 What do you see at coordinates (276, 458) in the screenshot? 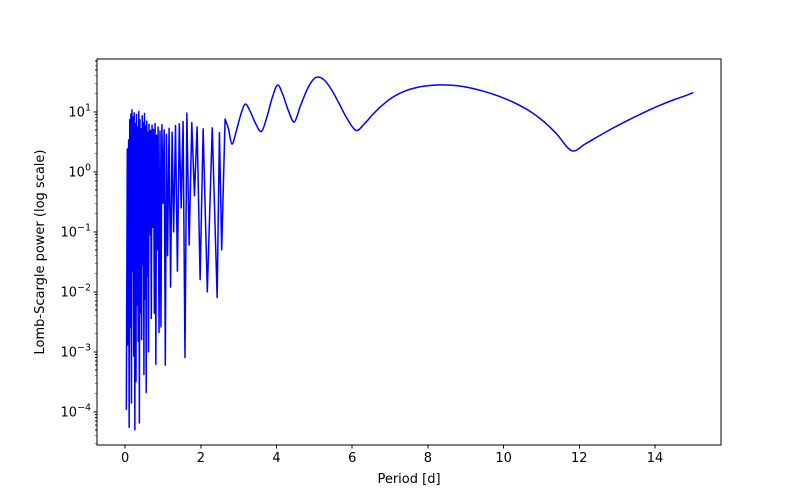
I see `x-axis-tick-label: 4` at bounding box center [276, 458].